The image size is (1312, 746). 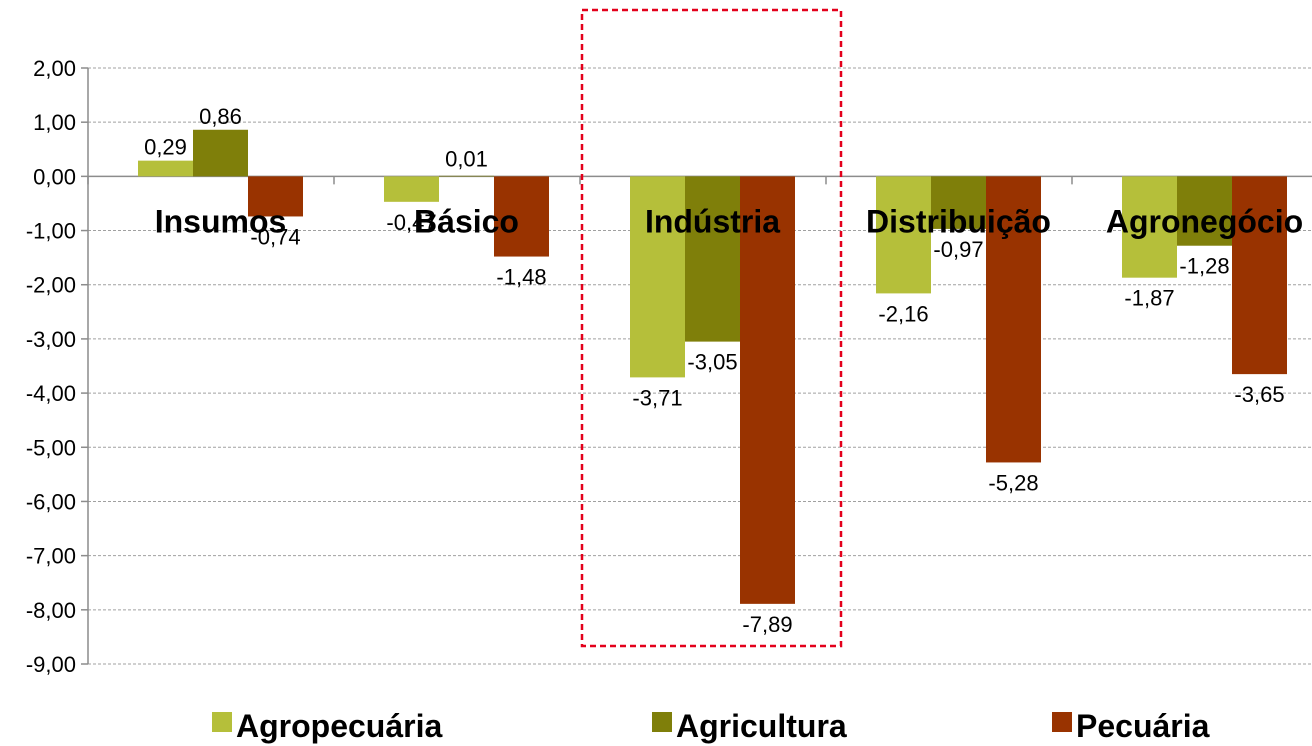 I want to click on data-label: 0,01, so click(x=466, y=158).